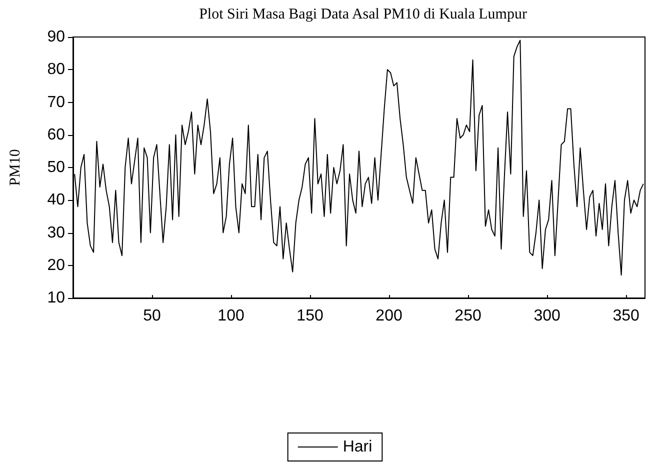 The image size is (670, 465). What do you see at coordinates (547, 316) in the screenshot?
I see `x-tick-label: 300` at bounding box center [547, 316].